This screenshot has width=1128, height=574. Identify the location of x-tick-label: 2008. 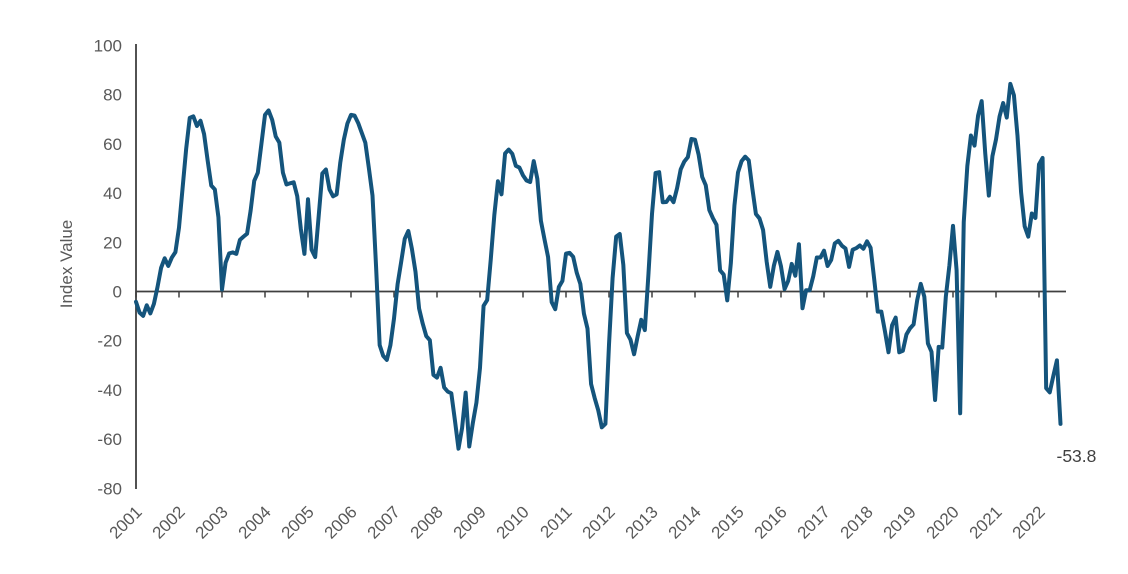
(427, 522).